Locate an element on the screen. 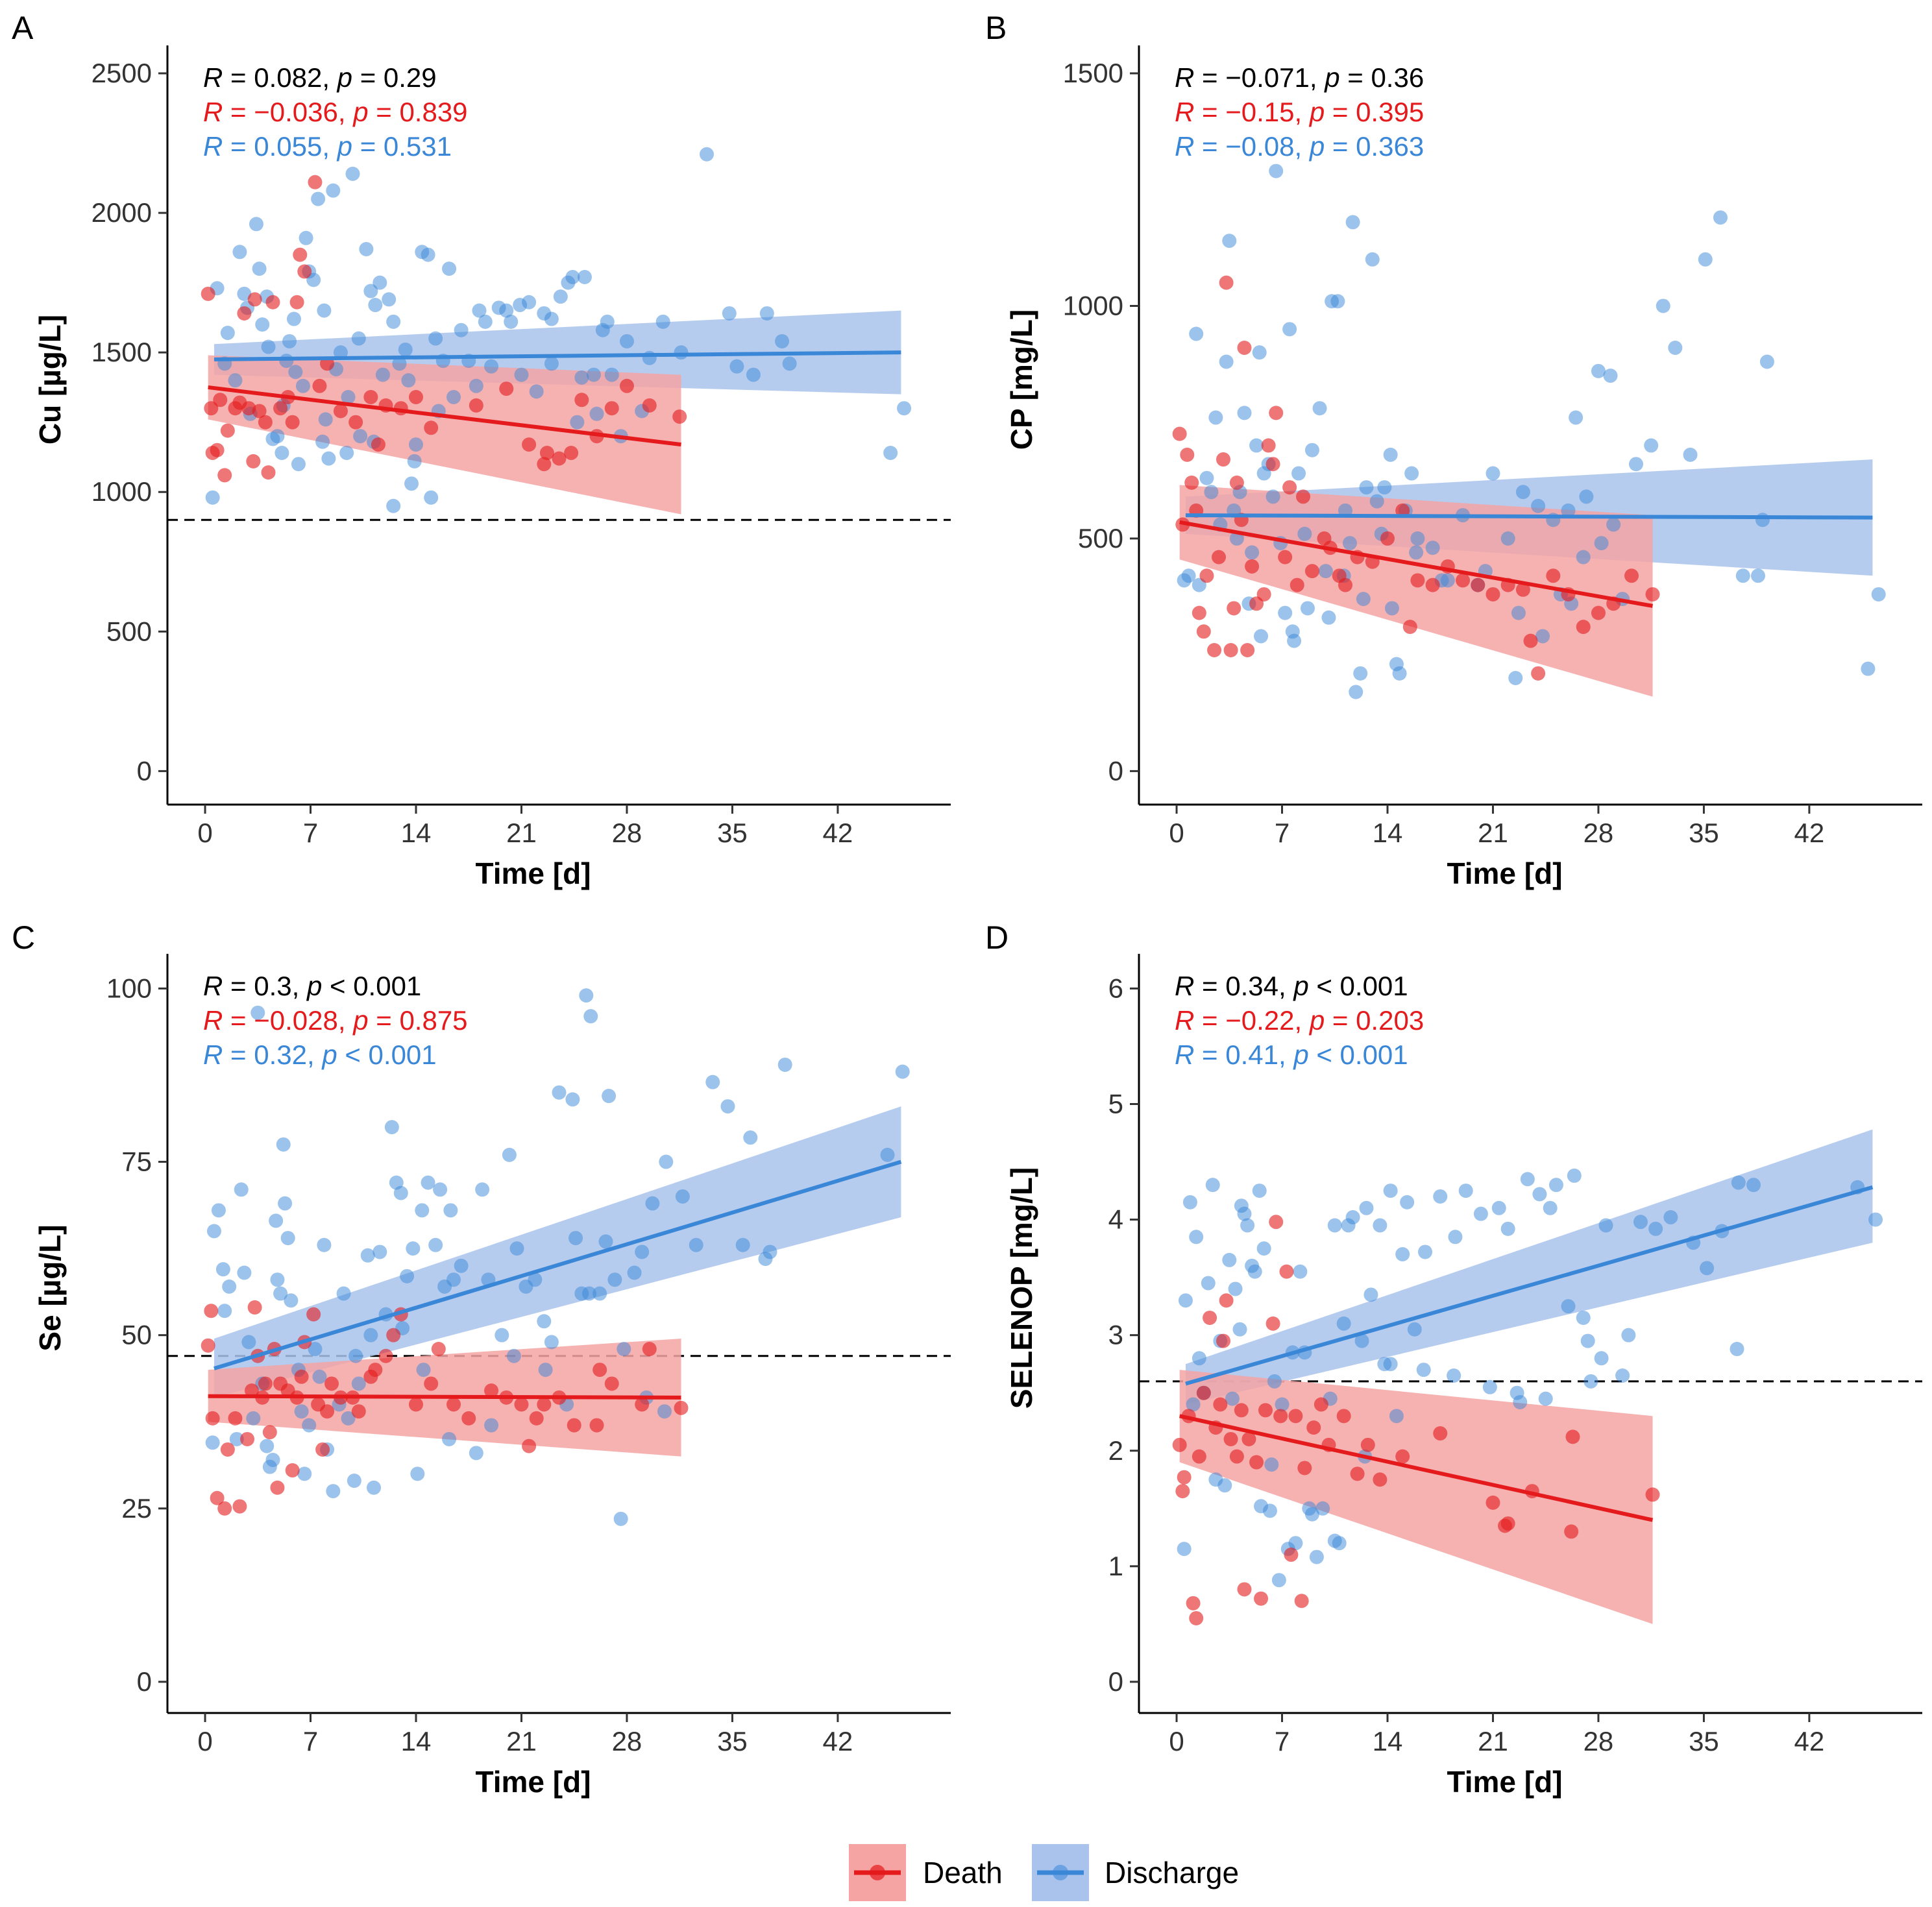  stat-p-symbol: p is located at coordinates (1316, 1021).